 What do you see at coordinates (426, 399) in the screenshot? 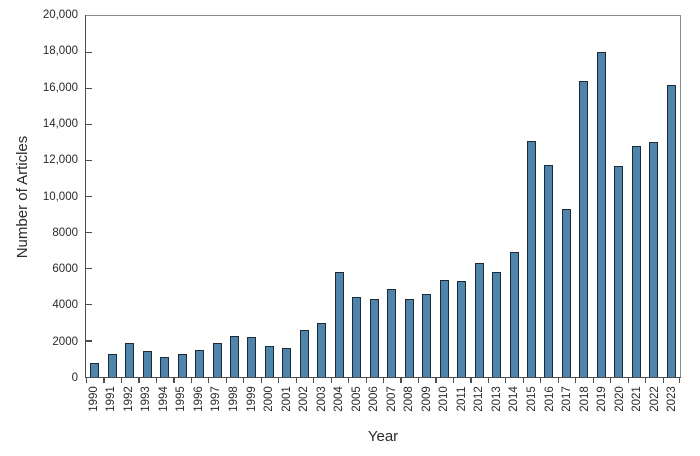
I see `x-tick-label-2009: 2009` at bounding box center [426, 399].